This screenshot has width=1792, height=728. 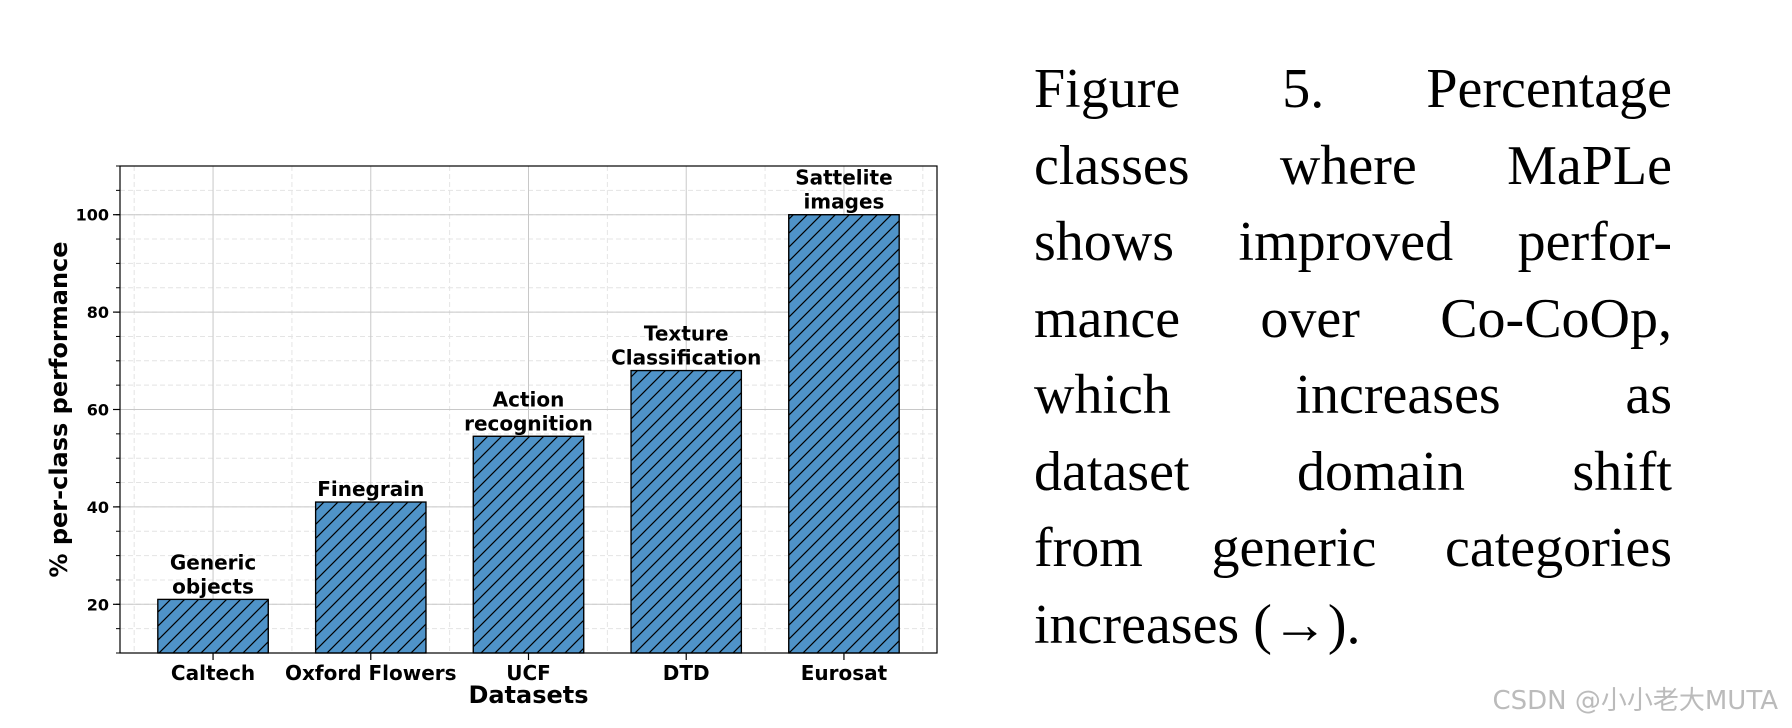 What do you see at coordinates (1353, 548) in the screenshot?
I see `caption-line: from generic categories` at bounding box center [1353, 548].